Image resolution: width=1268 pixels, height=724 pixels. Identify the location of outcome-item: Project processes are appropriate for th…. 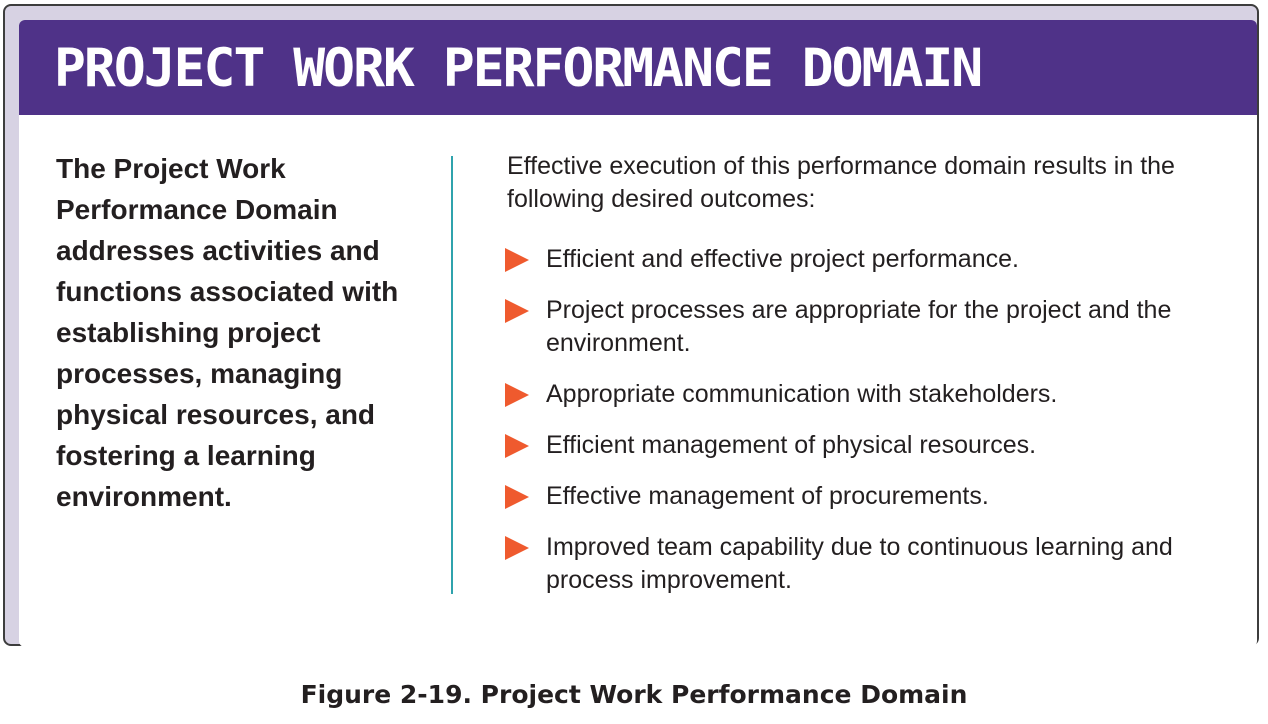
(865, 327).